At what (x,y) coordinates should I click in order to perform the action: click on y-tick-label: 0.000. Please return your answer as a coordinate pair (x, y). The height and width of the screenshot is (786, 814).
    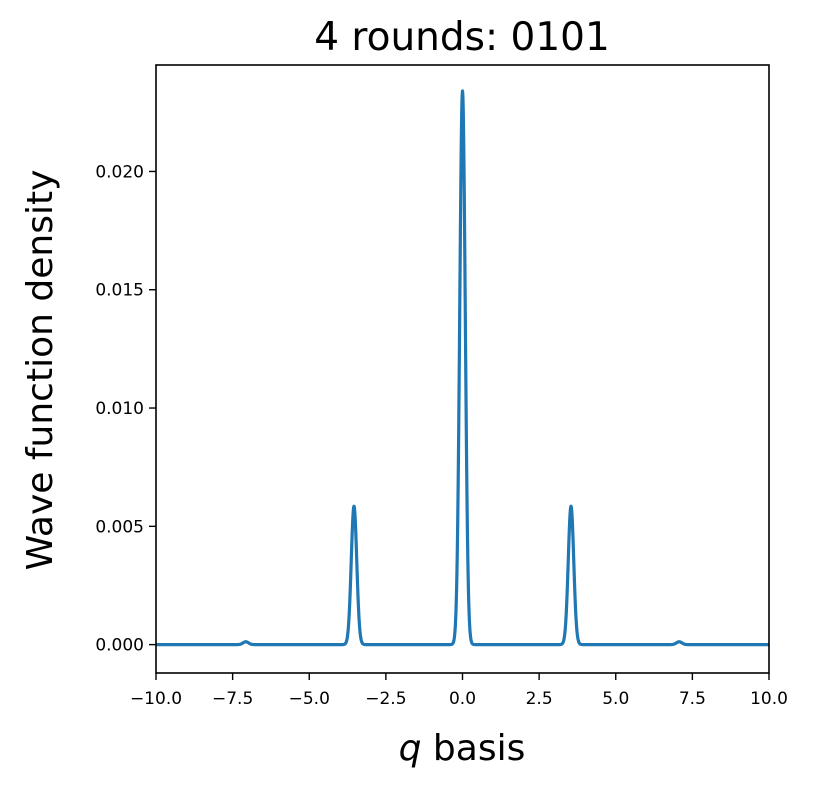
    Looking at the image, I should click on (119, 646).